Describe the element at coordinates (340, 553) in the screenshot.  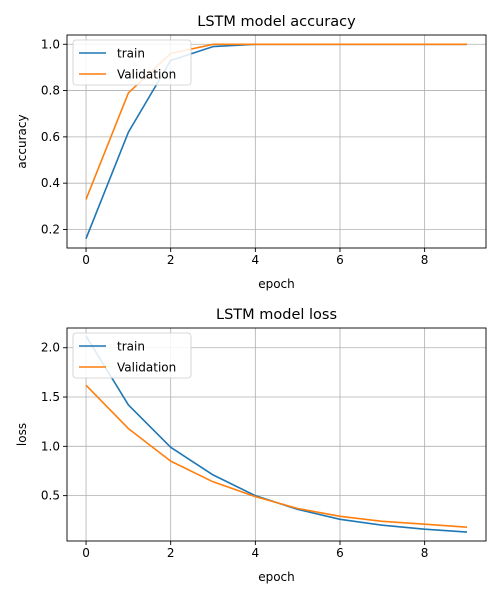
I see `loss-xtick-label: 6` at that location.